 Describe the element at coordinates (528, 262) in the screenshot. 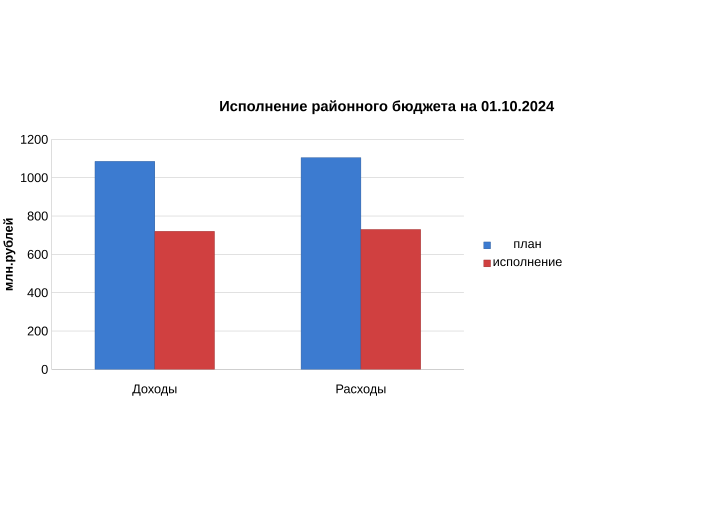

I see `legend-label: исполнение` at that location.